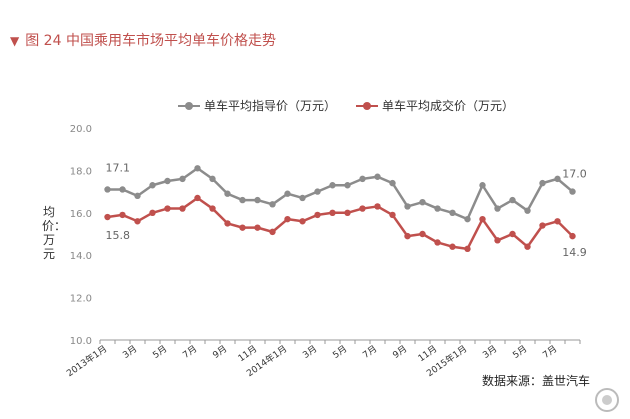 The image size is (630, 419). What do you see at coordinates (81, 214) in the screenshot?
I see `y-tick-label: 16.0` at bounding box center [81, 214].